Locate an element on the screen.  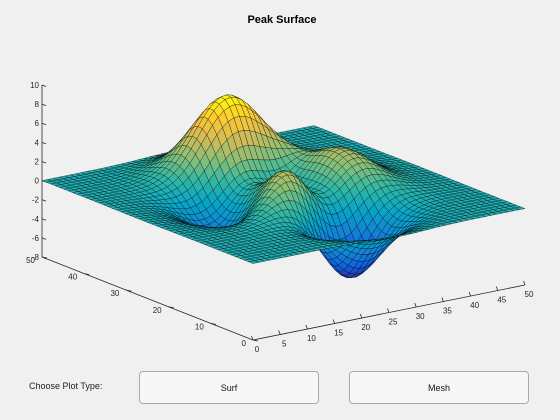
y-tick-label: 20 is located at coordinates (157, 310).